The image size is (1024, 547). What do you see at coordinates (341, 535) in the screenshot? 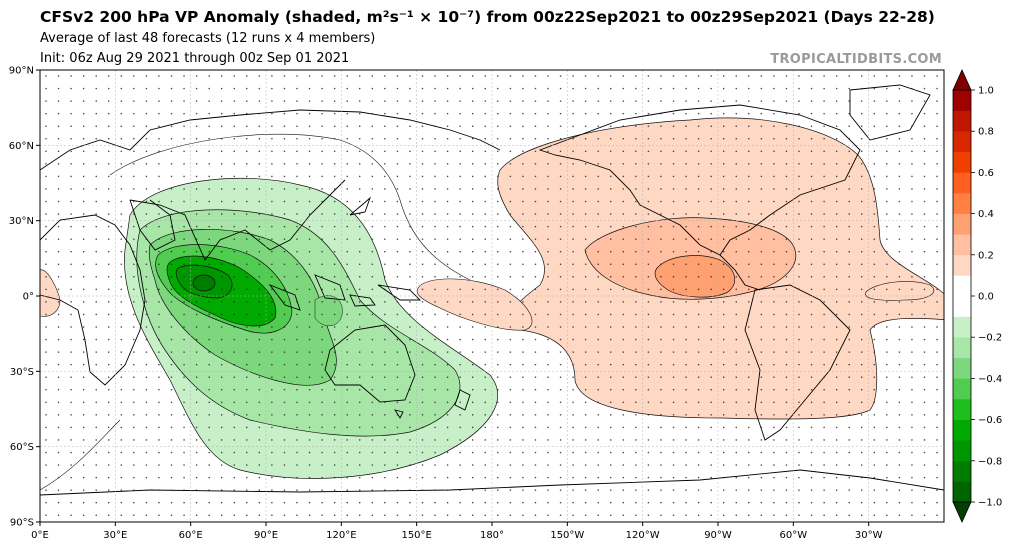
I see `lon-tick-label: 120°E` at bounding box center [341, 535].